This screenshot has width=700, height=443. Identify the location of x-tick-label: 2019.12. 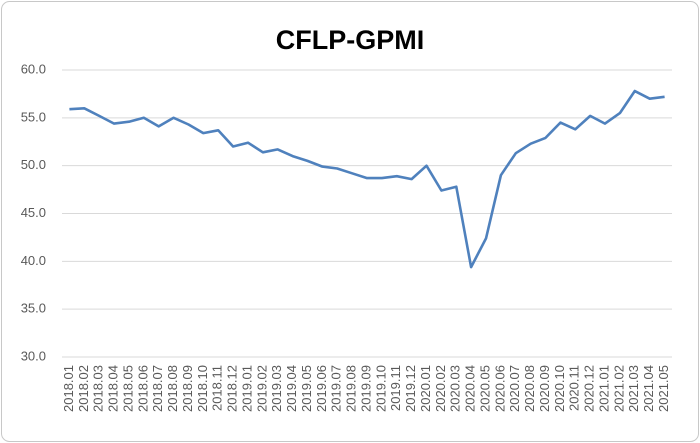
(410, 388).